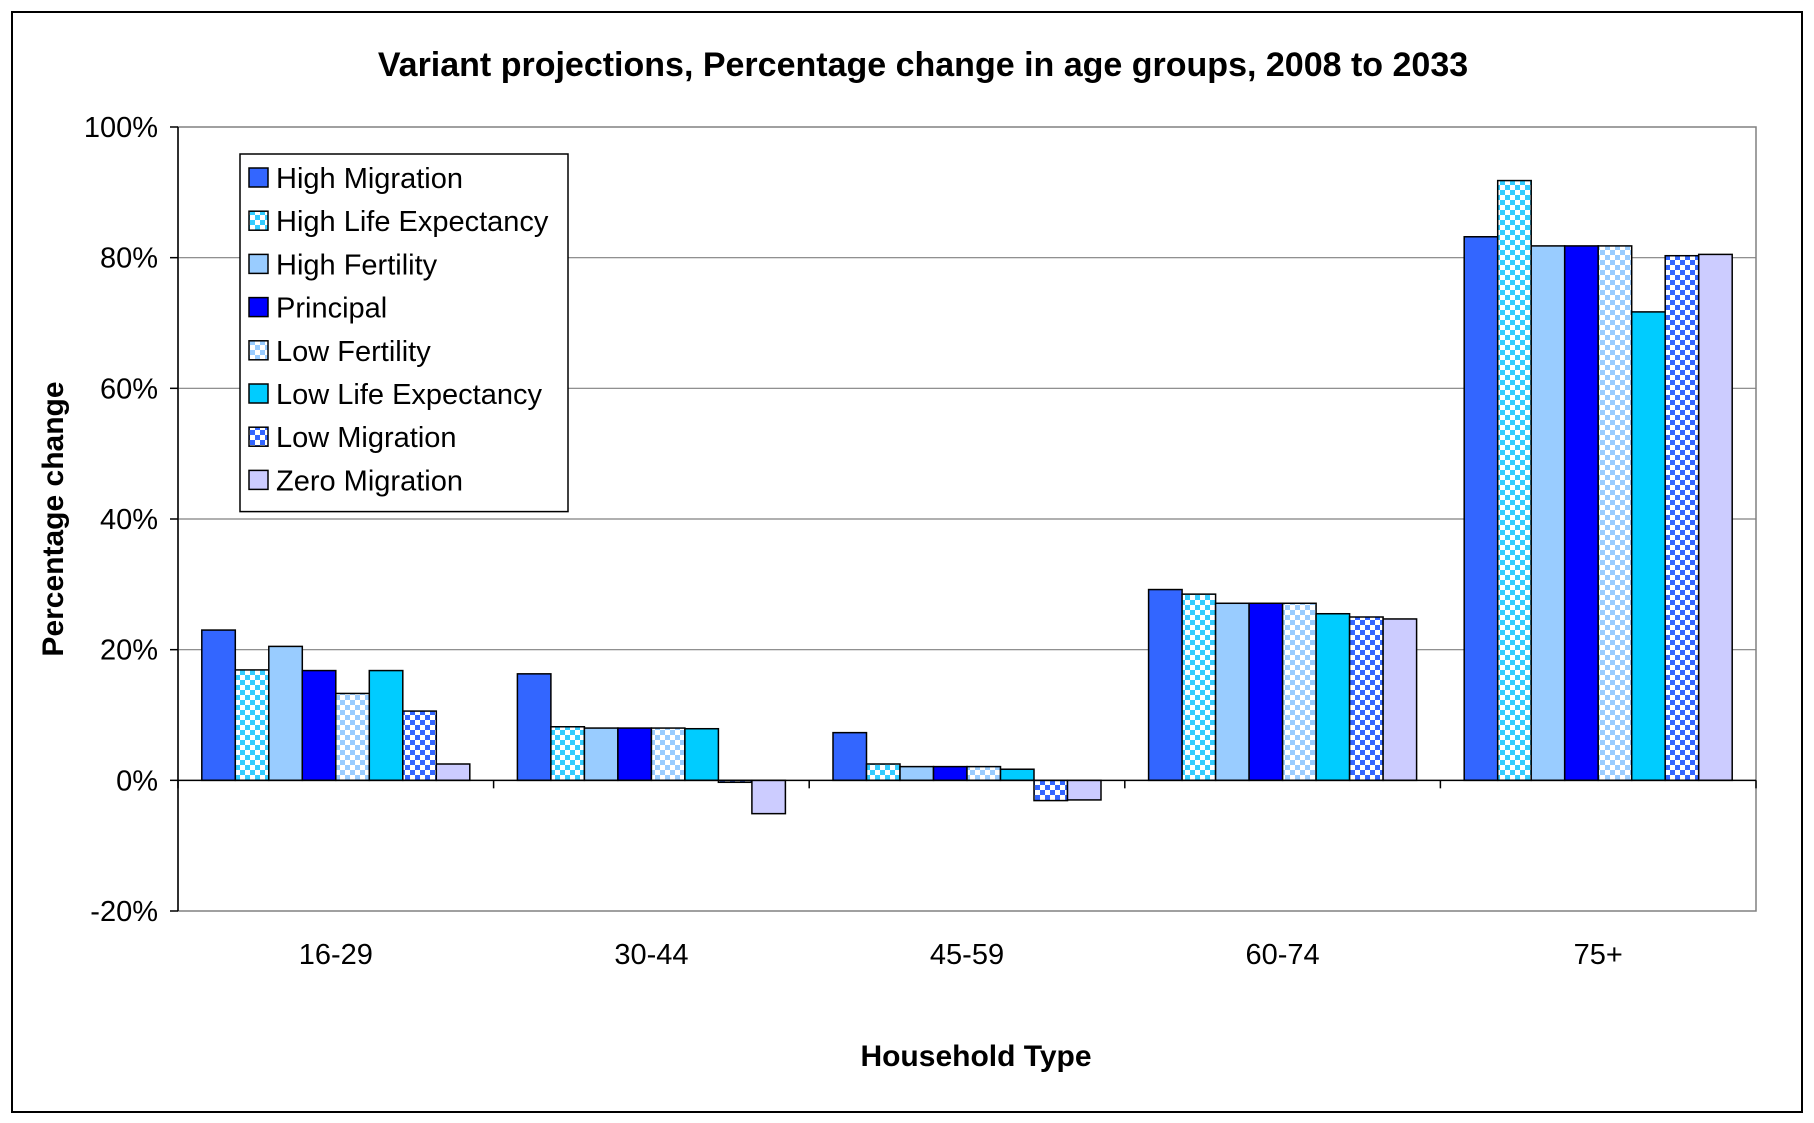  Describe the element at coordinates (651, 955) in the screenshot. I see `x-tick-label: 30-44` at that location.